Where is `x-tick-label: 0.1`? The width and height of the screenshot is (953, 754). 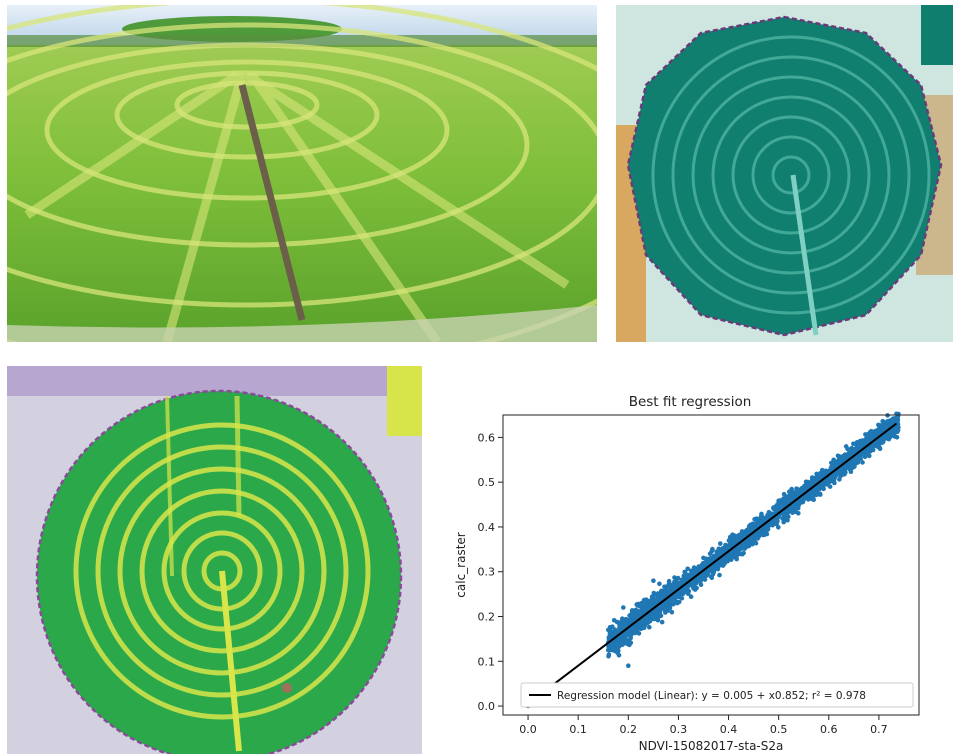
x-tick-label: 0.1 is located at coordinates (578, 729).